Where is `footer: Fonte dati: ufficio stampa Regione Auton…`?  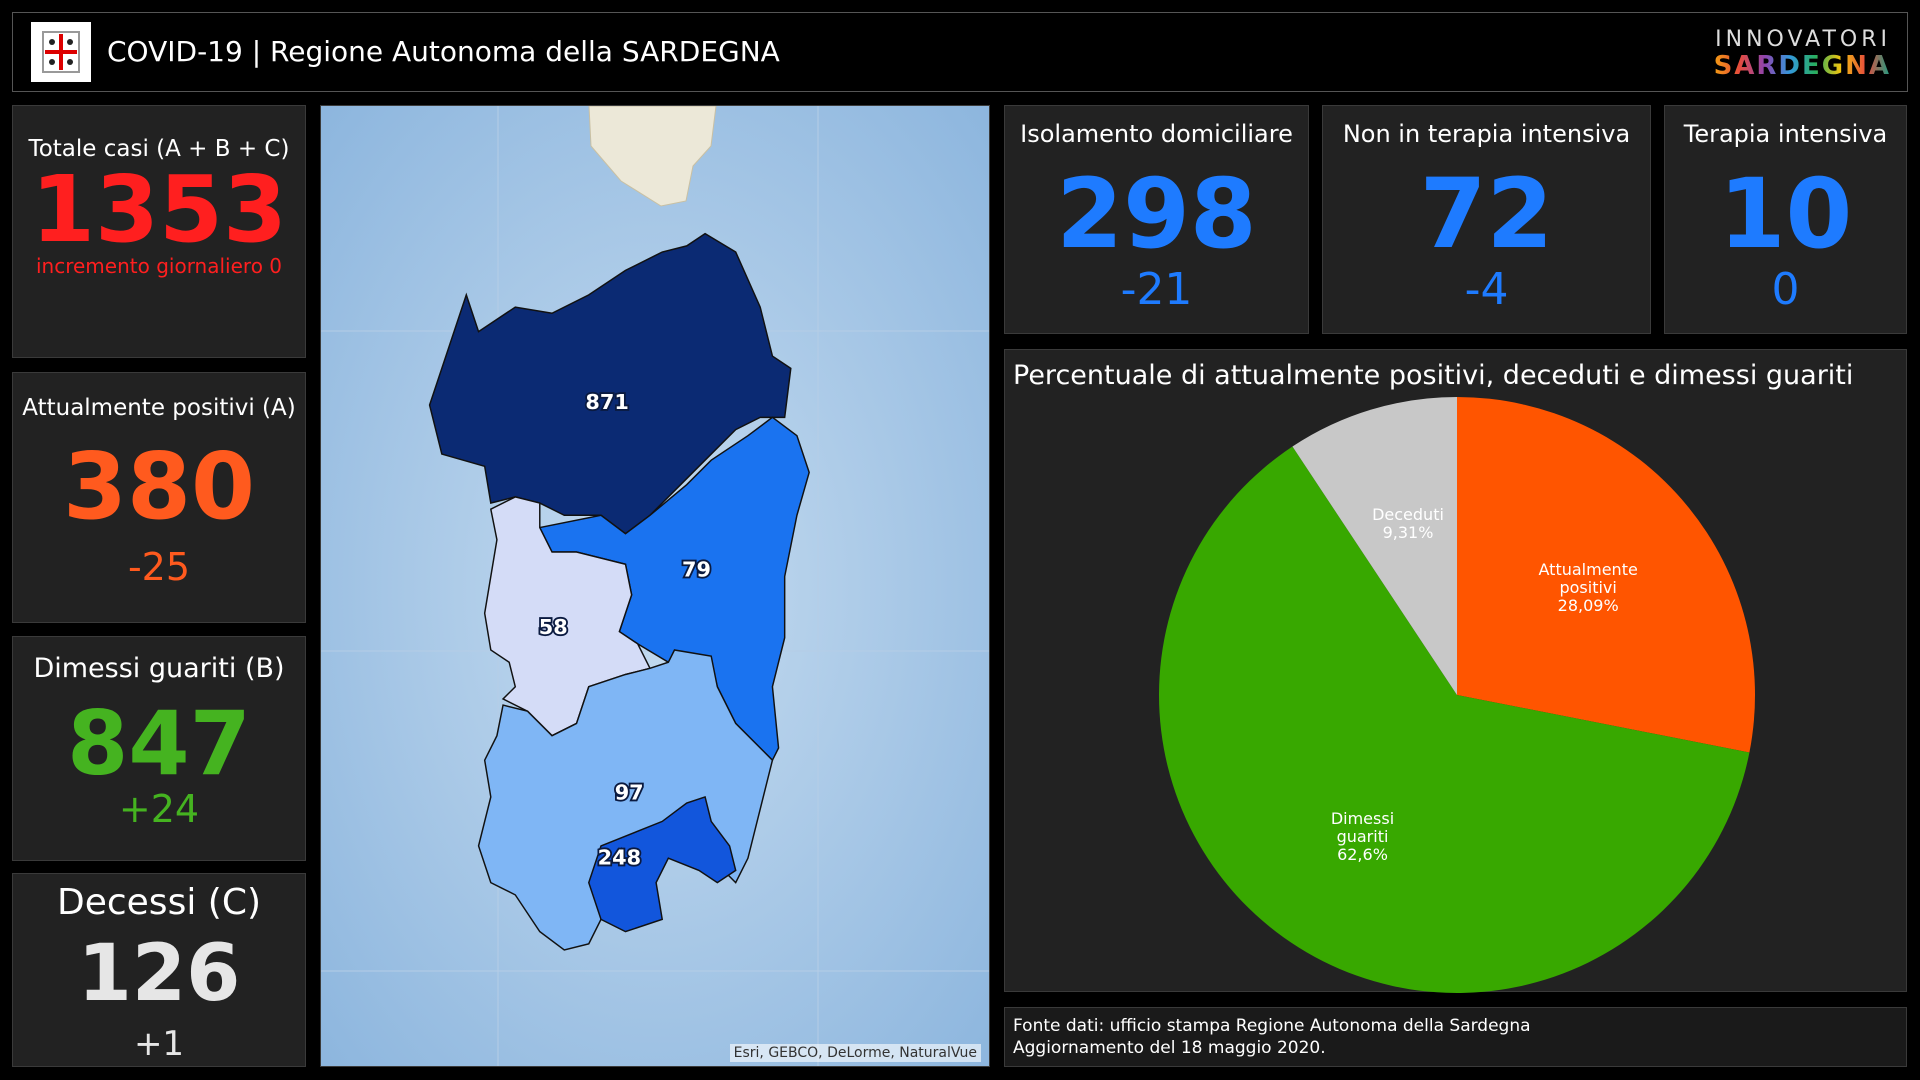 footer: Fonte dati: ufficio stampa Regione Auton… is located at coordinates (1455, 1037).